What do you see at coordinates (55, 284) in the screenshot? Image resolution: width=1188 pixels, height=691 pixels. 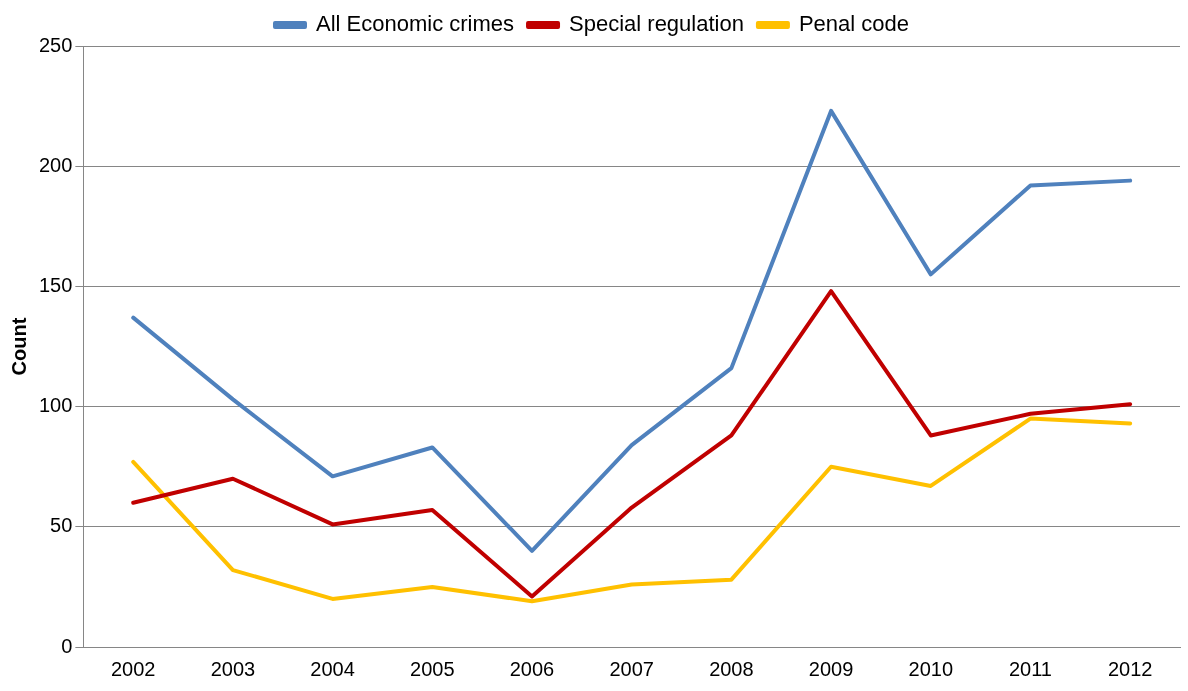 I see `y-tick-label: 150` at bounding box center [55, 284].